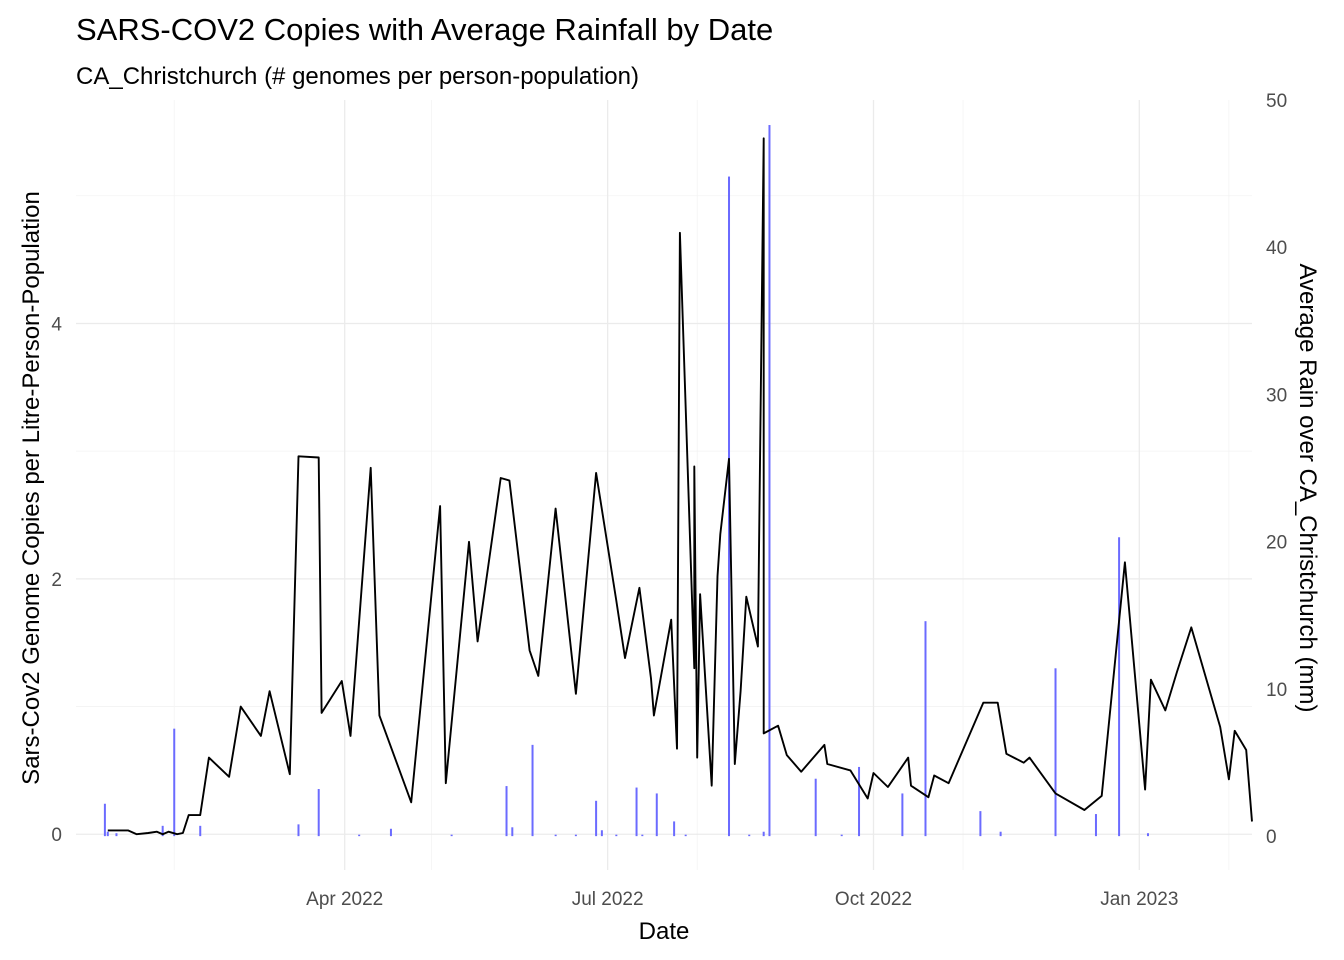 This screenshot has width=1344, height=960. I want to click on x-tick-label: Jul 2022, so click(608, 899).